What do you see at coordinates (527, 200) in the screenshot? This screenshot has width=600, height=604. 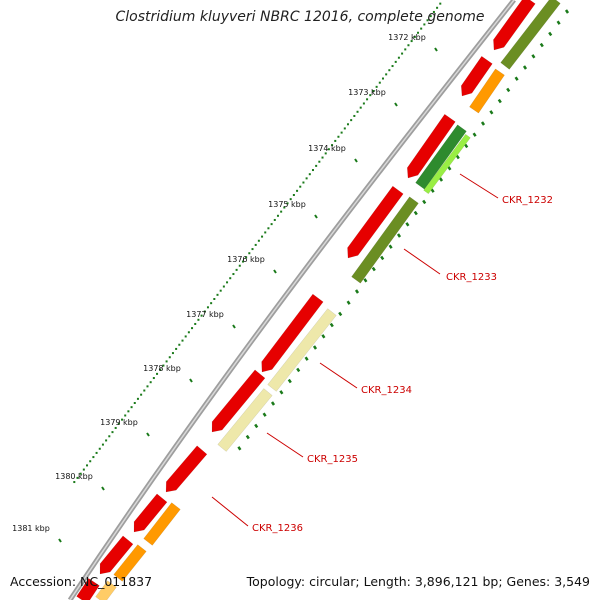 I see `gene-label: CKR_1232` at bounding box center [527, 200].